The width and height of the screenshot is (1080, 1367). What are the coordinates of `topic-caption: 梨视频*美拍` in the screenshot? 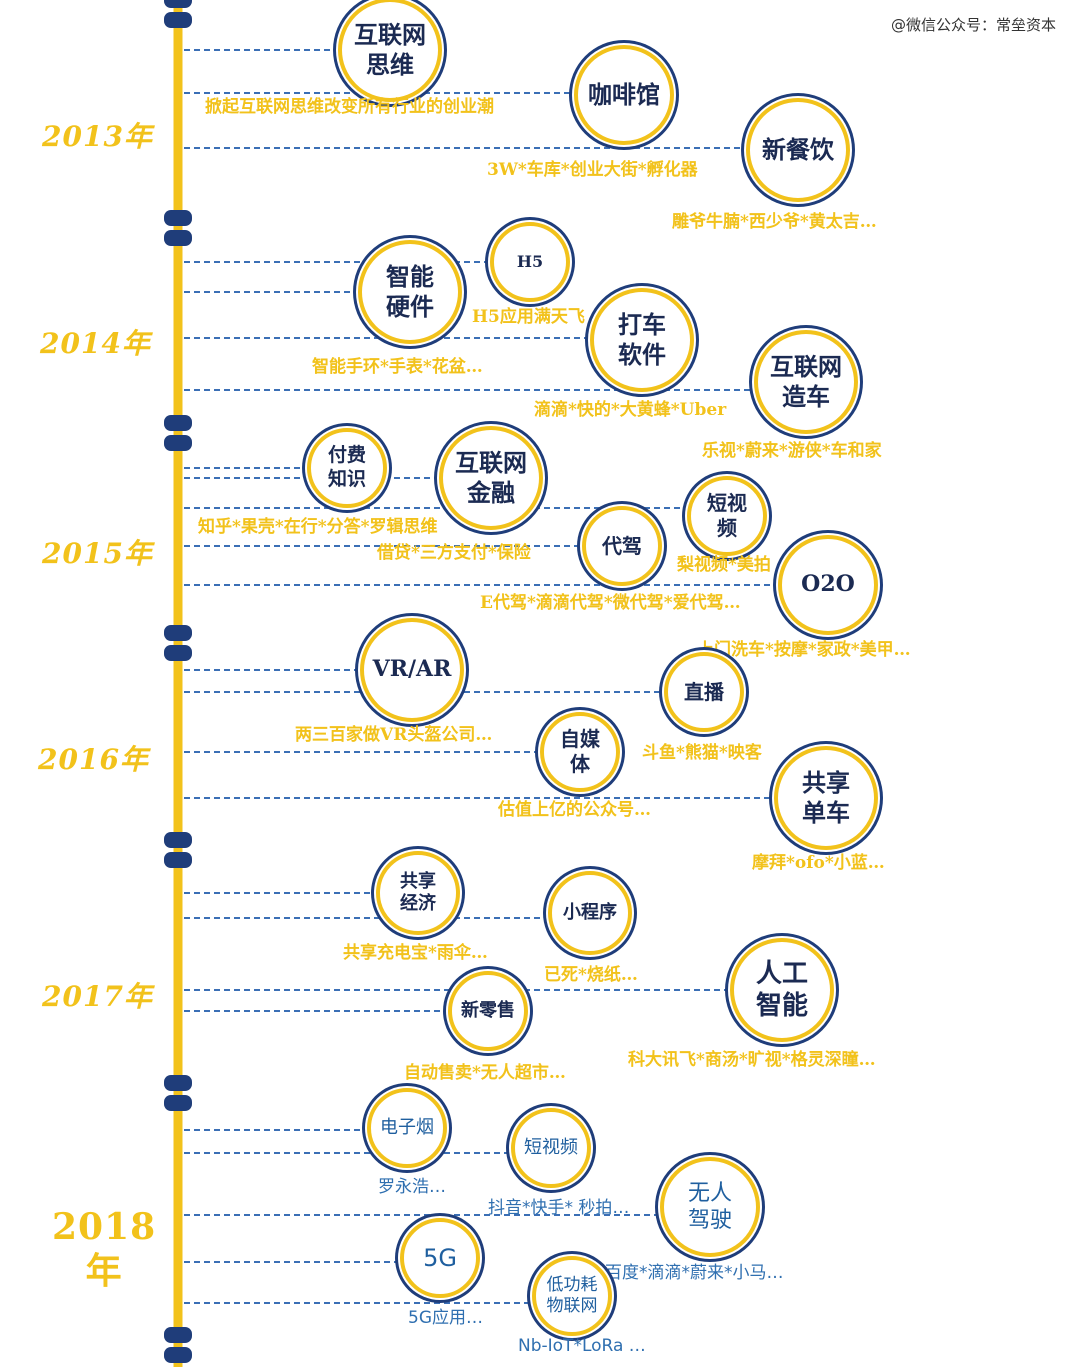 It's located at (724, 565).